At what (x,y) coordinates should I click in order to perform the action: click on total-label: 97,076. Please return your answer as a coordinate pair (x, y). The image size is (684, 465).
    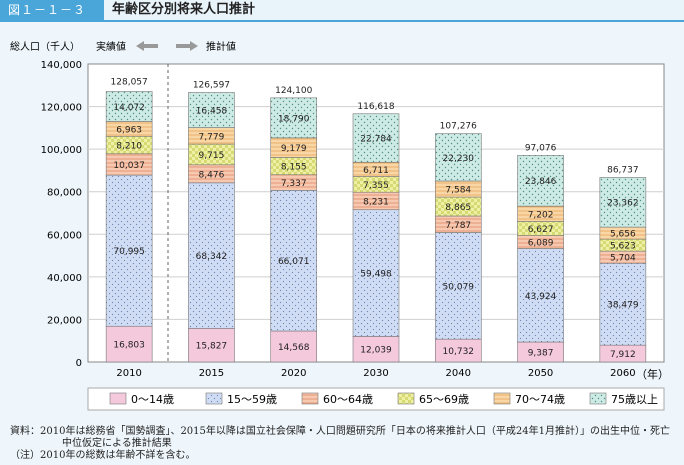
    Looking at the image, I should click on (541, 148).